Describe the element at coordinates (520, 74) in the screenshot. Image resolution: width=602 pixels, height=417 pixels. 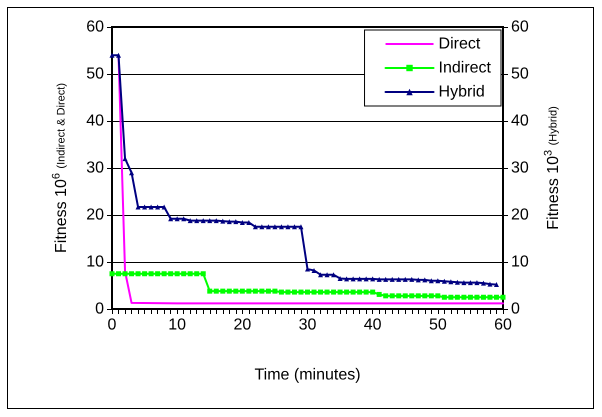
I see `y2-tick-label: 50` at that location.